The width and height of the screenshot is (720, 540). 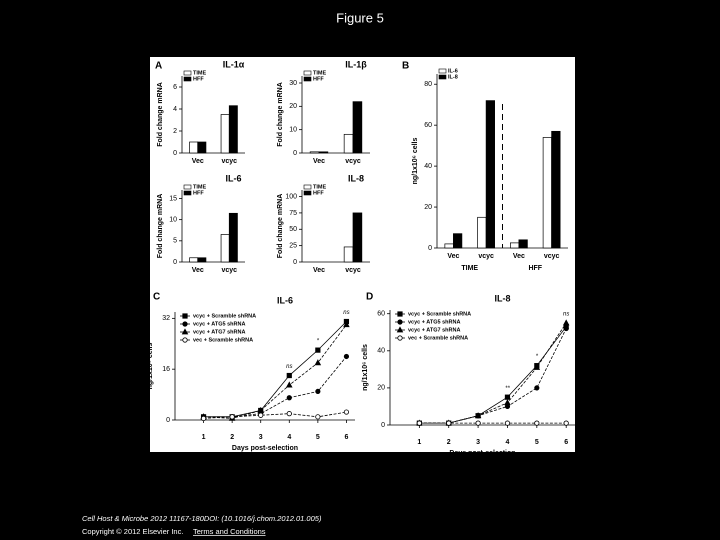 I want to click on y-tick-label: 100, so click(x=291, y=196).